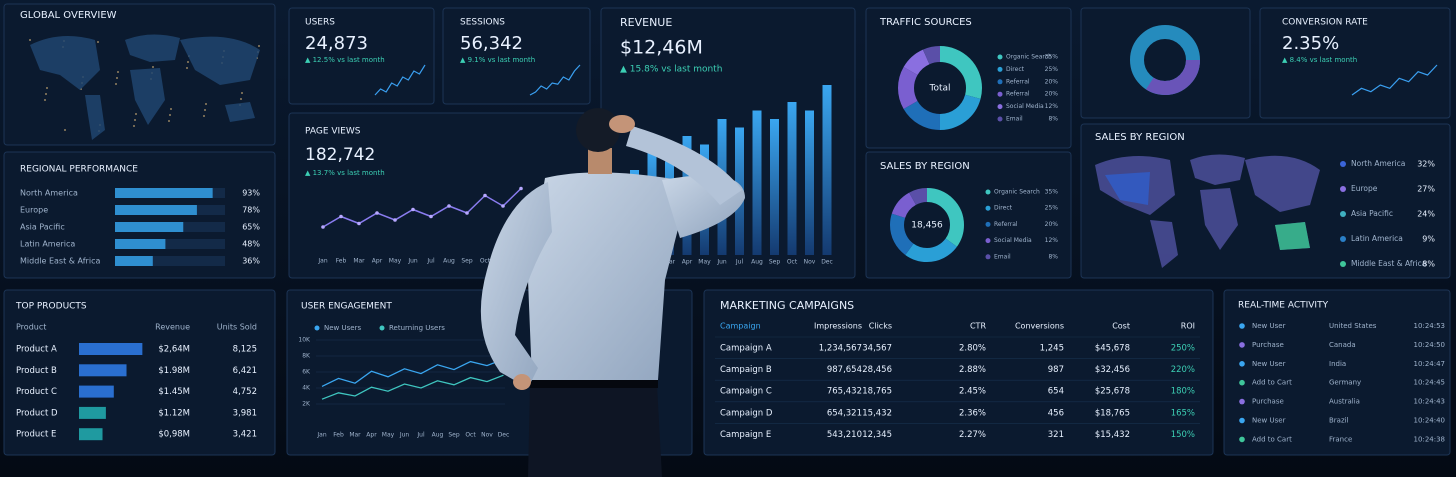  What do you see at coordinates (139, 372) in the screenshot?
I see `panel` at bounding box center [139, 372].